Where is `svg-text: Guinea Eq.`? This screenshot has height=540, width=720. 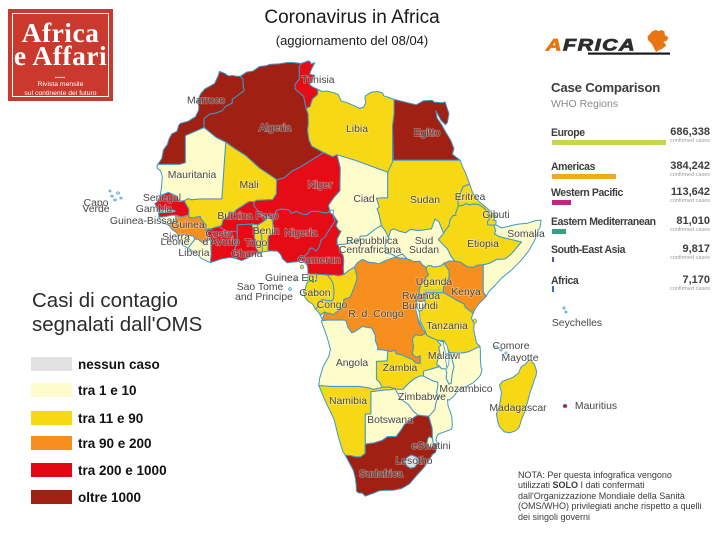
svg-text: Guinea Eq. is located at coordinates (291, 278).